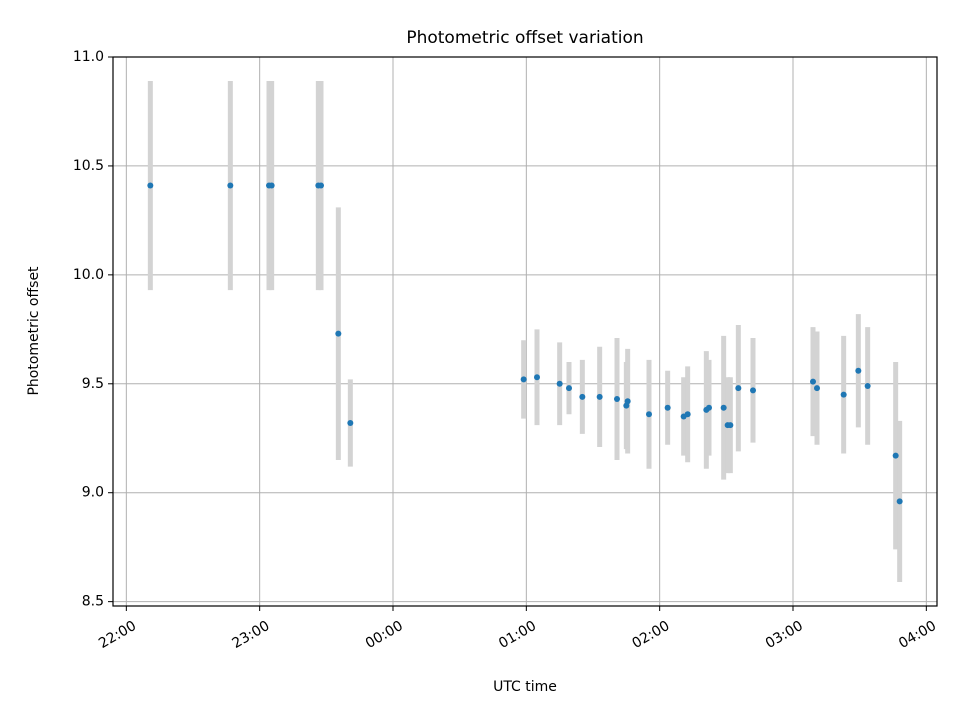  I want to click on x-tick-label: 01:00, so click(517, 635).